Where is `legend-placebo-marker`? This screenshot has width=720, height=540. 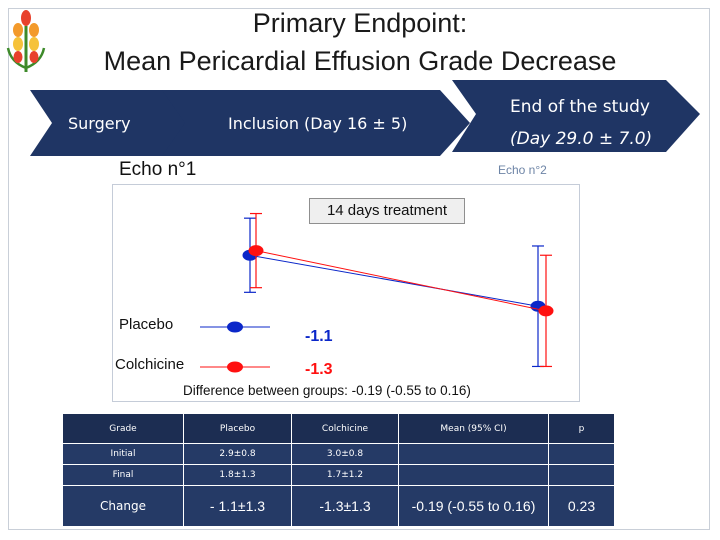 legend-placebo-marker is located at coordinates (235, 327).